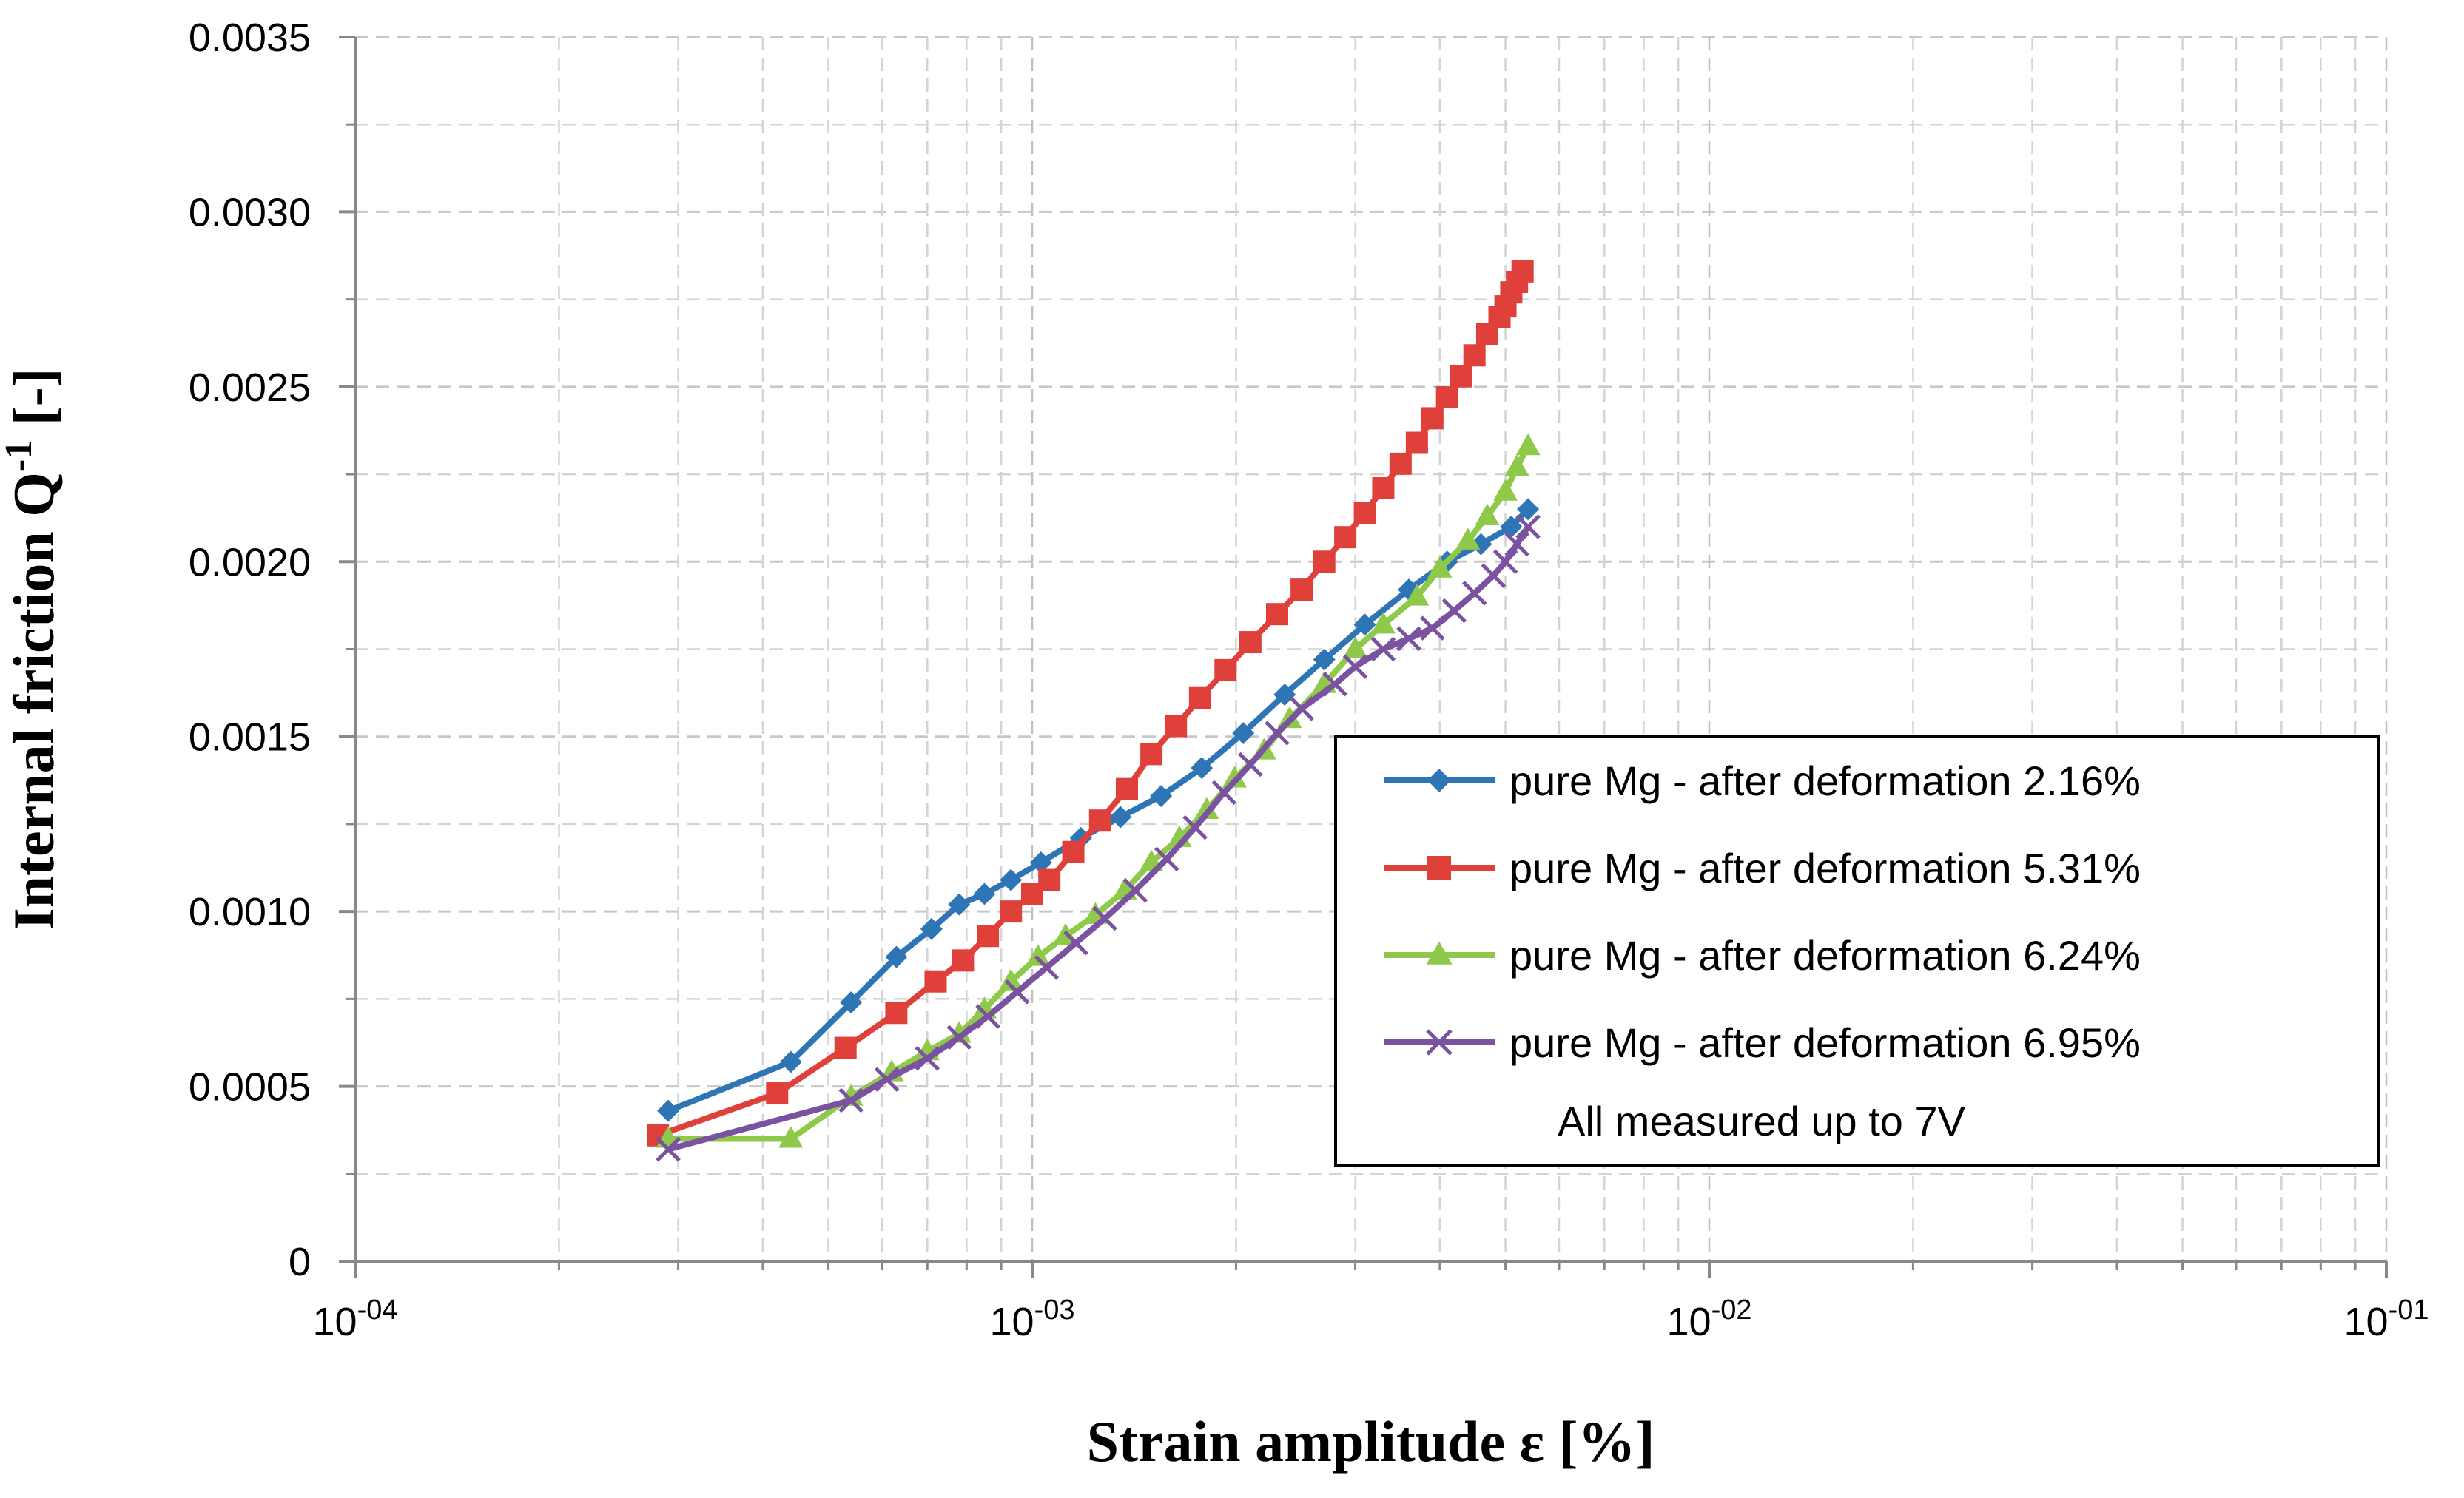 This screenshot has height=1498, width=2464. I want to click on legend-label-1: pure Mg - after deformation 2.16%, so click(1825, 781).